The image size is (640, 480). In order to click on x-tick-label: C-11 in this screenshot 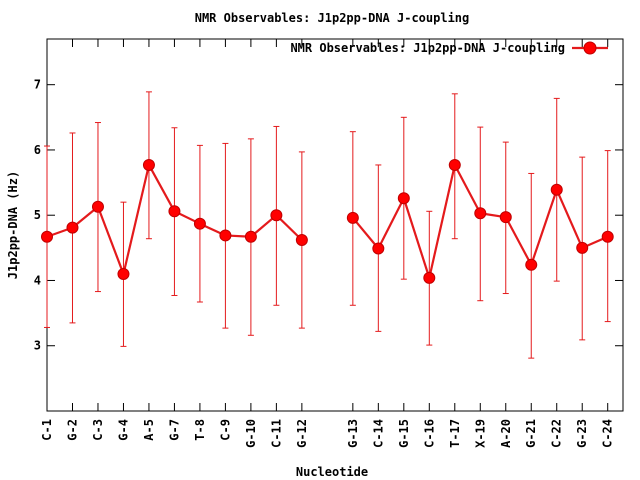, I will do `click(276, 433)`.